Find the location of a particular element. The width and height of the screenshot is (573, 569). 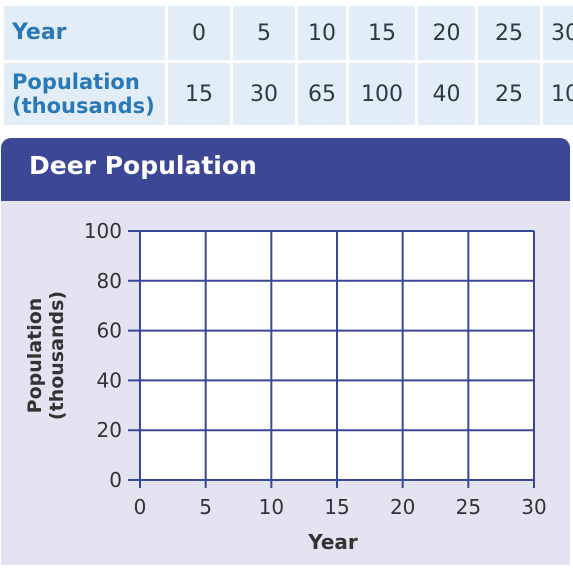

y-tick-label: 20 is located at coordinates (109, 430).